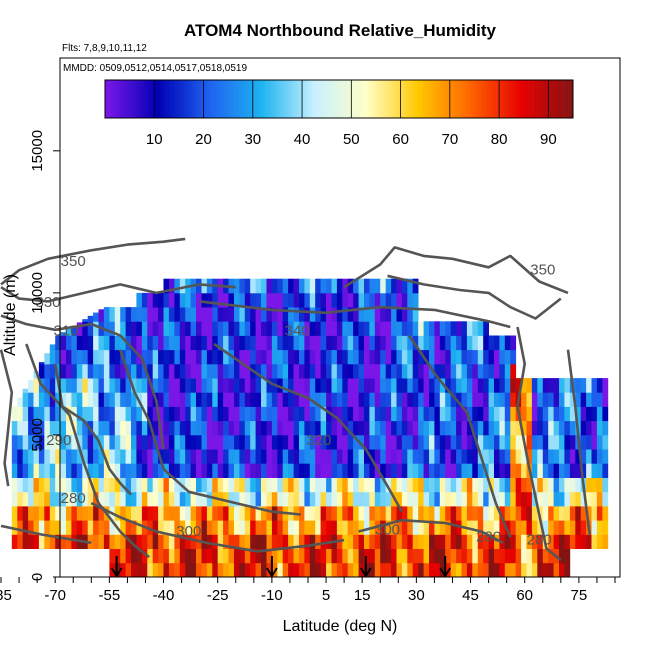 The width and height of the screenshot is (650, 650). What do you see at coordinates (6, 595) in the screenshot?
I see `x-tick-label: -85` at bounding box center [6, 595].